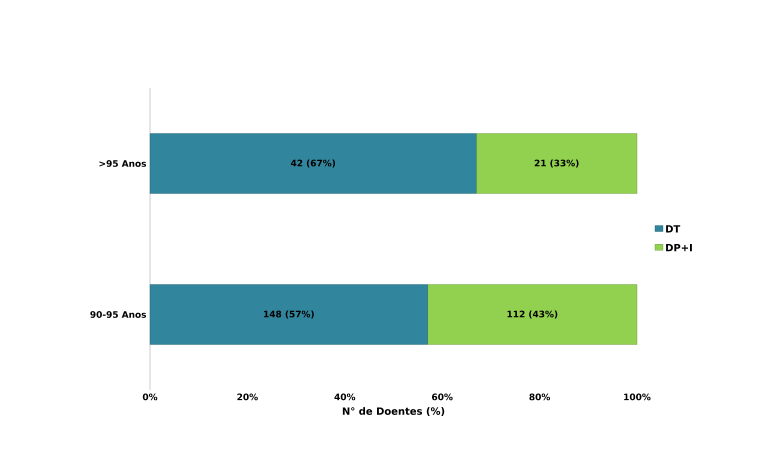  What do you see at coordinates (393, 411) in the screenshot?
I see `x-axis-title: N° de Doentes (%)` at bounding box center [393, 411].